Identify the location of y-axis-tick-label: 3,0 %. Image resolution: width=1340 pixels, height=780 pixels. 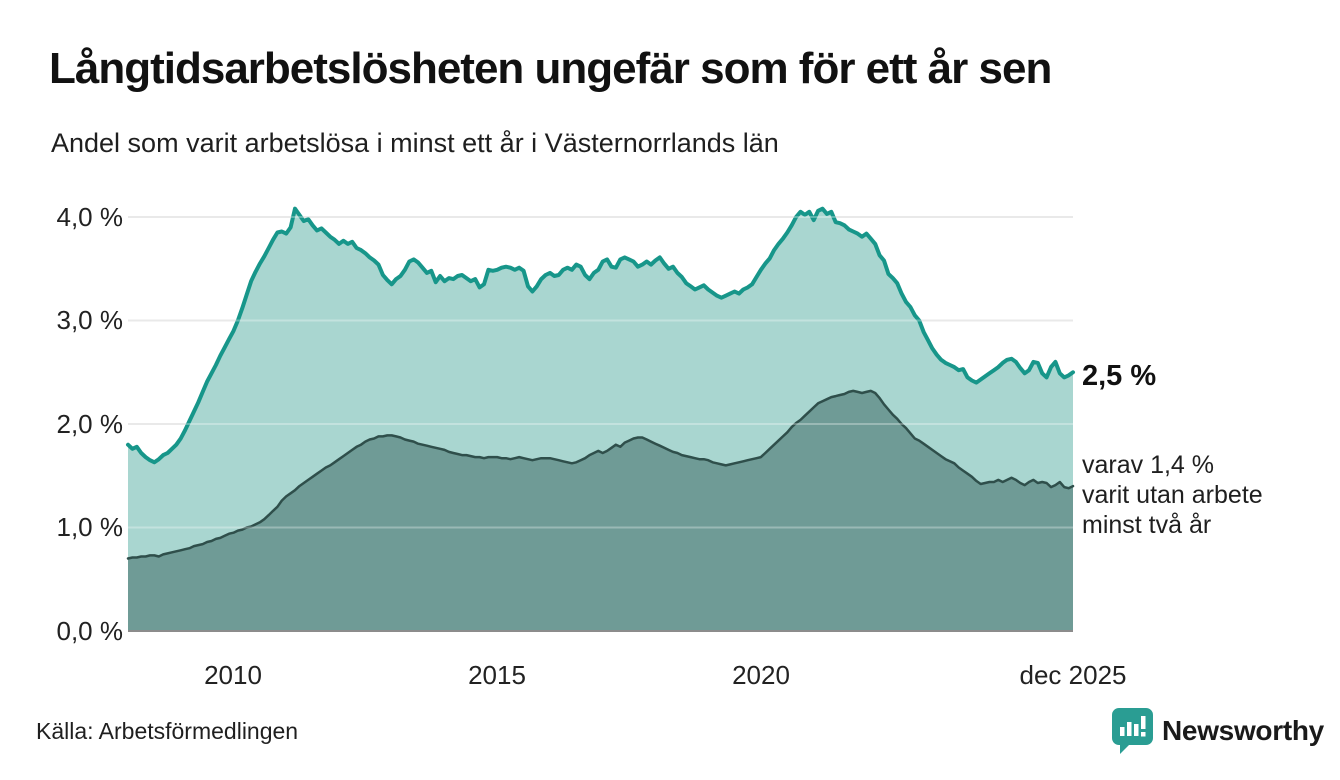
(90, 320).